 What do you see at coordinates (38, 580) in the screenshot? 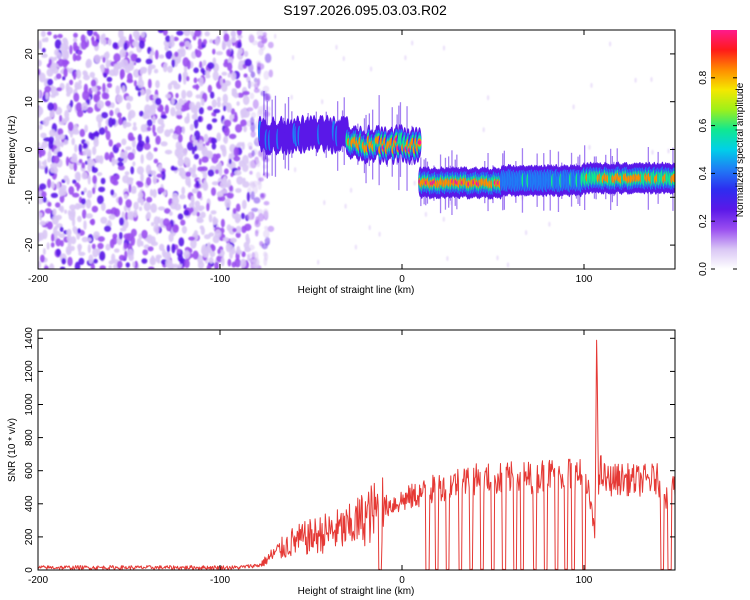
I see `tick-label: -200` at bounding box center [38, 580].